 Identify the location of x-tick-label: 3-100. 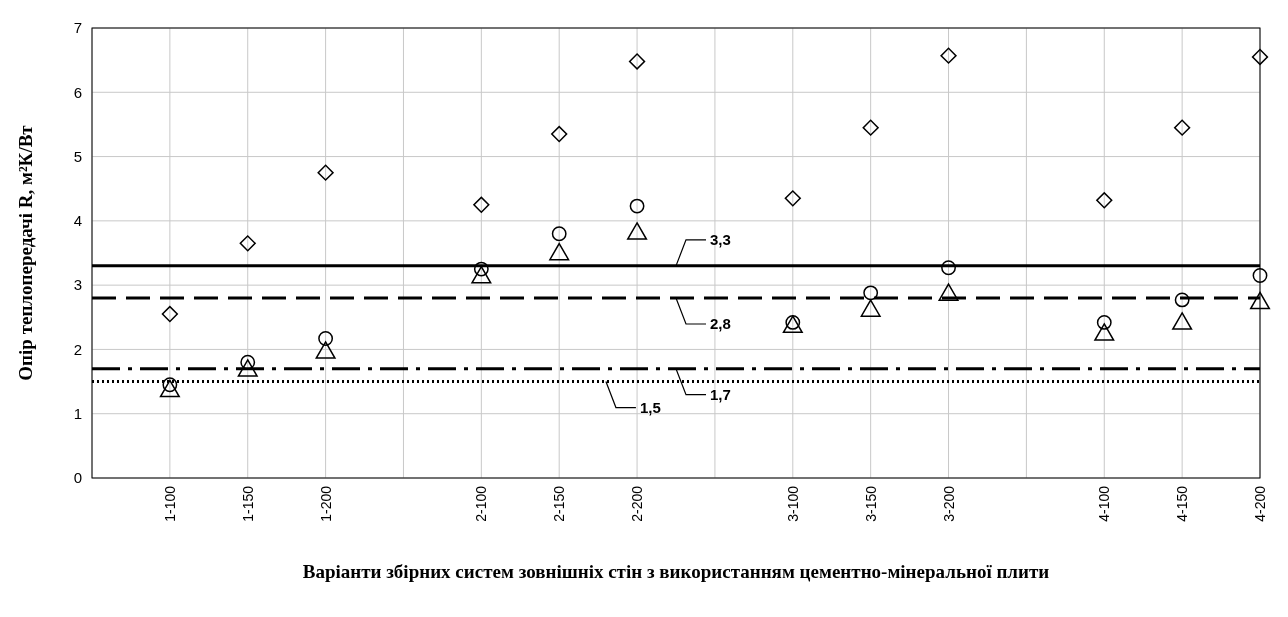
(792, 503).